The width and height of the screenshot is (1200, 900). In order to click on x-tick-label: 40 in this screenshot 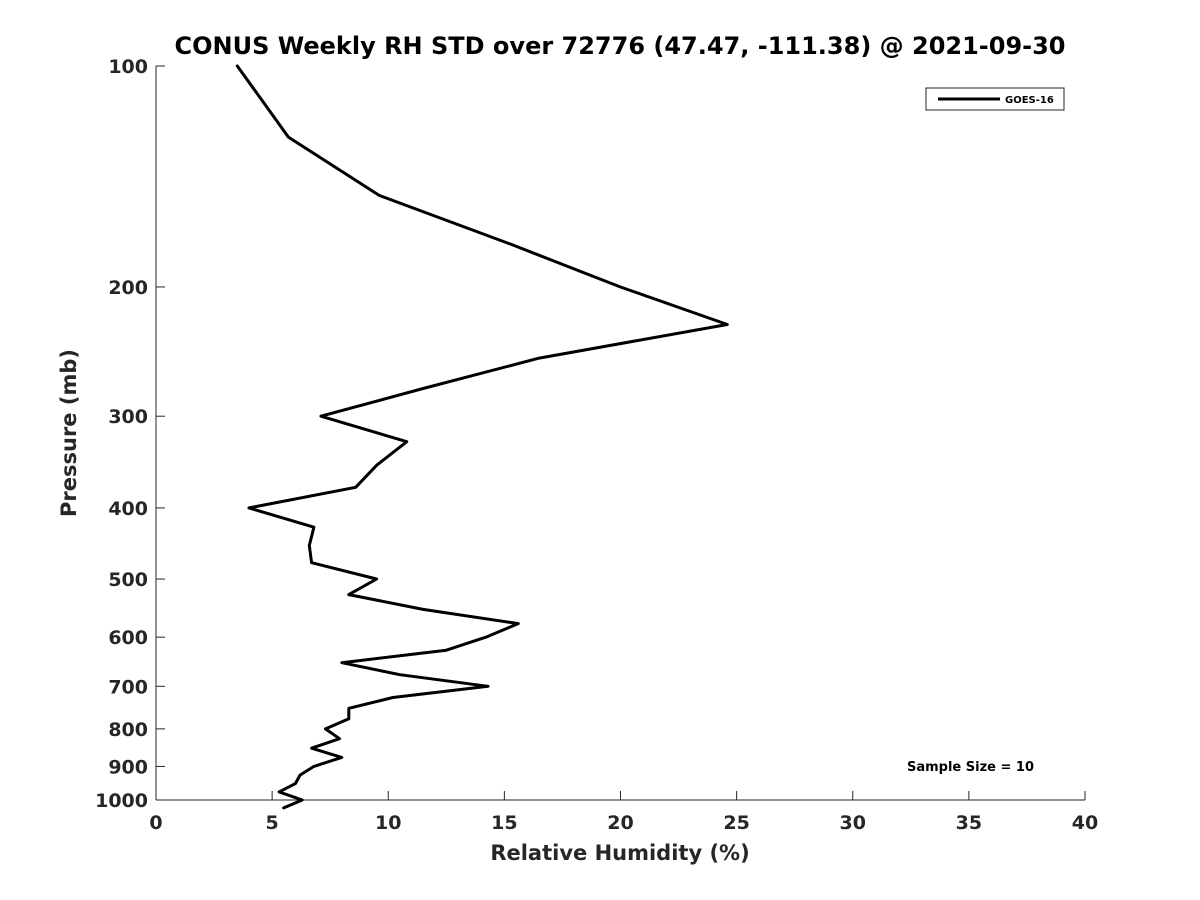, I will do `click(1085, 823)`.